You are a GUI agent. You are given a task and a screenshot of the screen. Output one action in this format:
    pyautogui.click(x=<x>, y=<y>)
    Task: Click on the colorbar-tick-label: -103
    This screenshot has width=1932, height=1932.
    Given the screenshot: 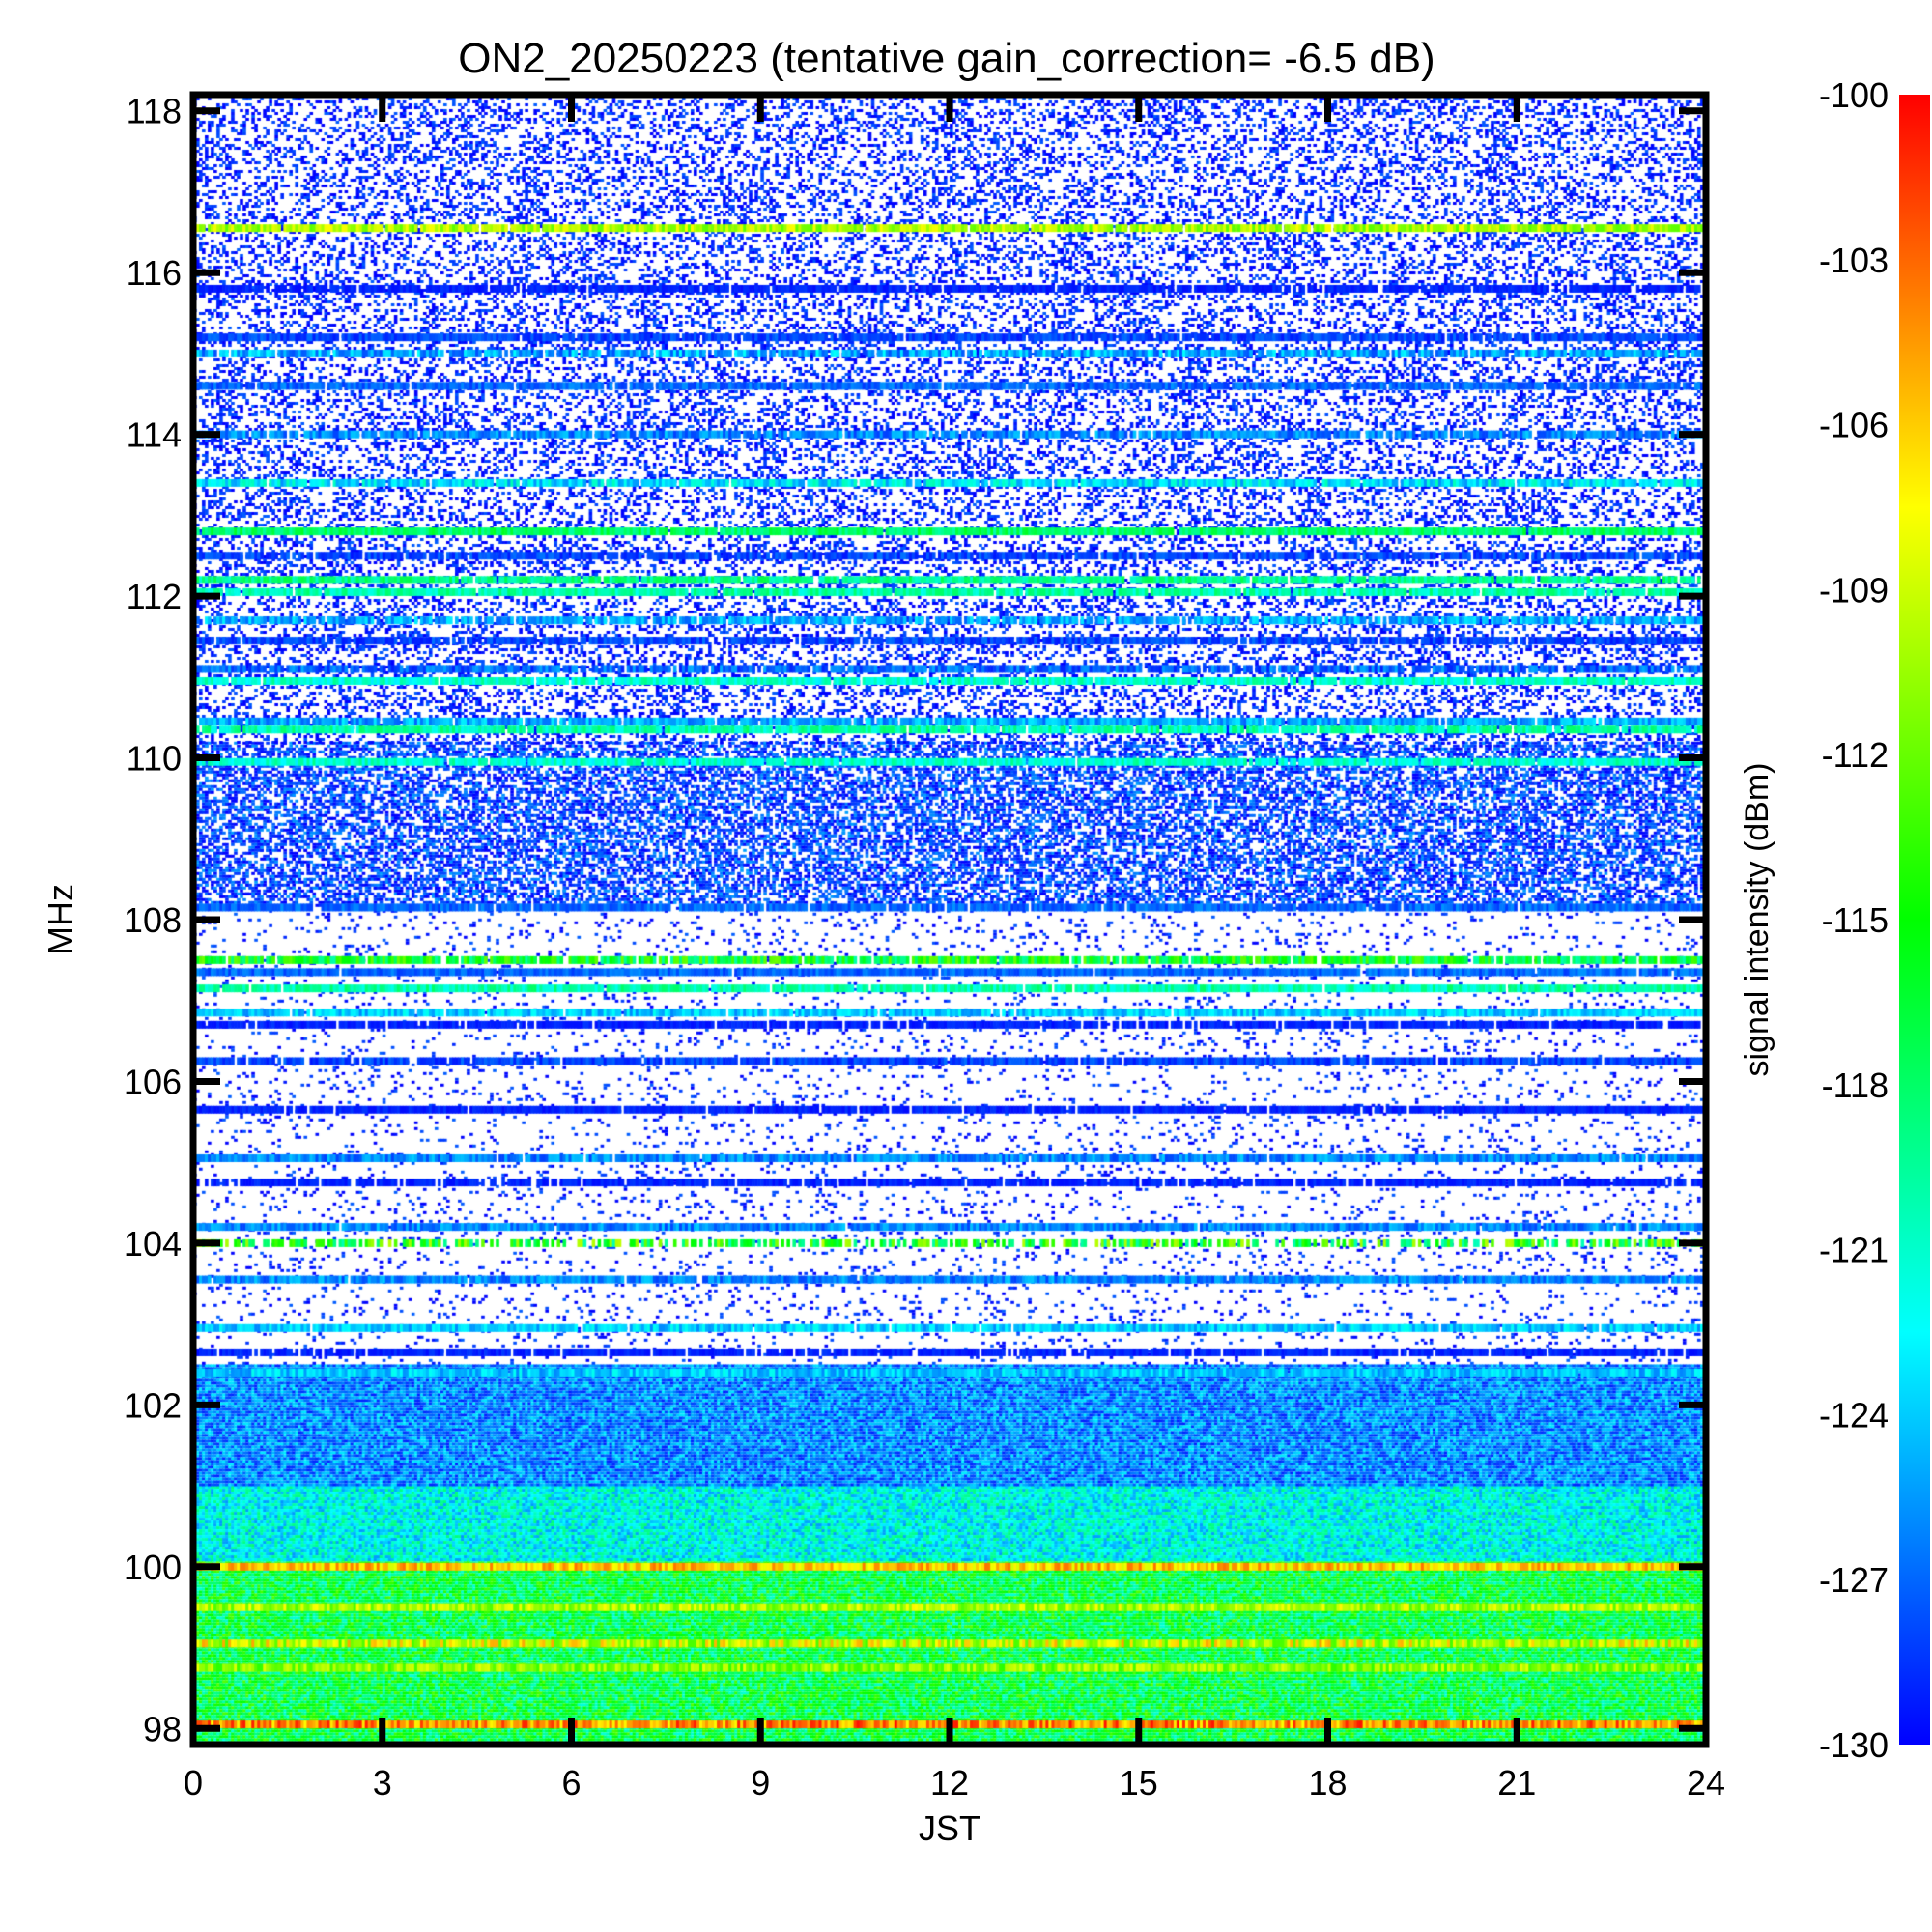 What is the action you would take?
    pyautogui.click(x=1854, y=260)
    